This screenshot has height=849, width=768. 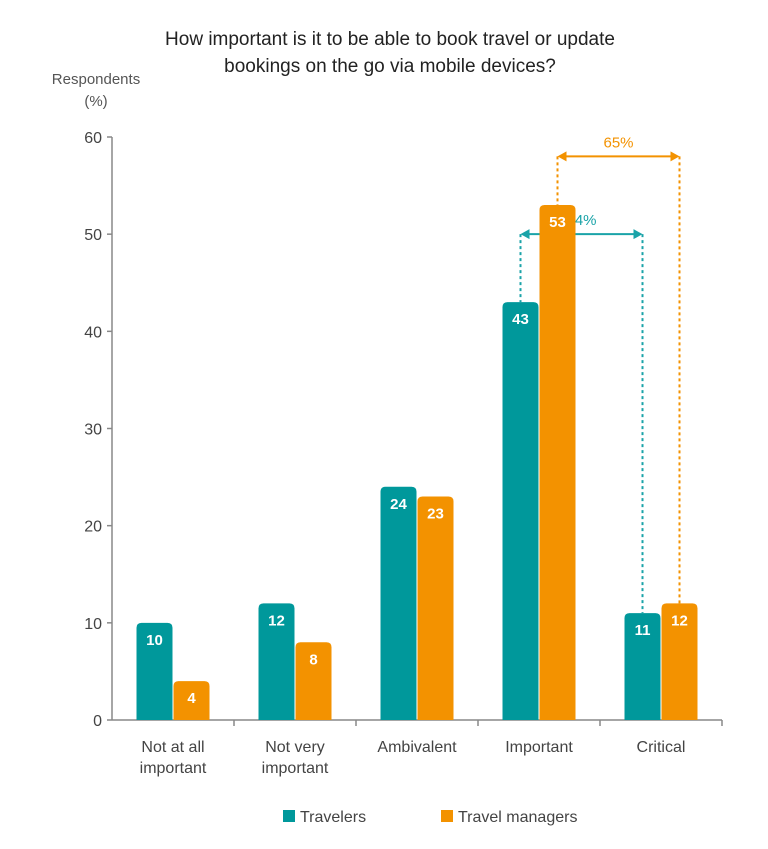 What do you see at coordinates (93, 430) in the screenshot?
I see `y-tick-label: 30` at bounding box center [93, 430].